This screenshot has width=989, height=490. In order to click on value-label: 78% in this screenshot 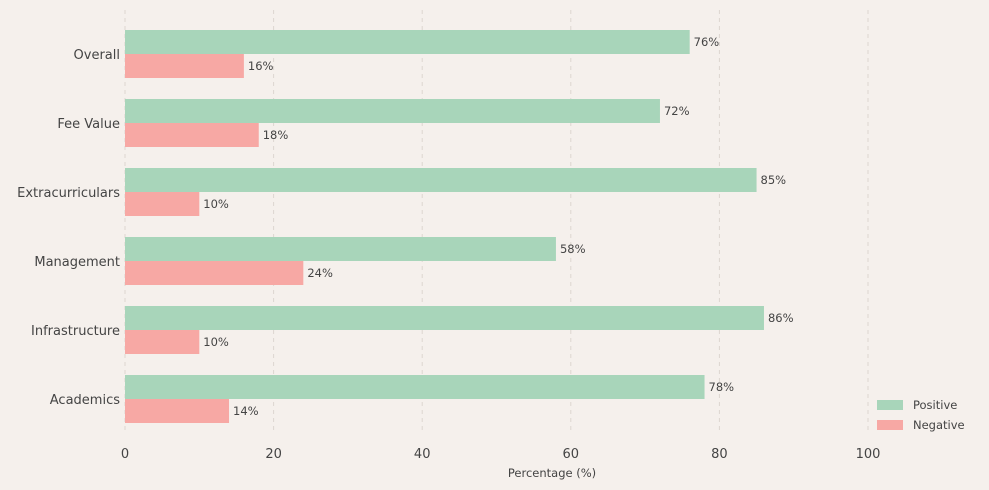, I will do `click(722, 387)`.